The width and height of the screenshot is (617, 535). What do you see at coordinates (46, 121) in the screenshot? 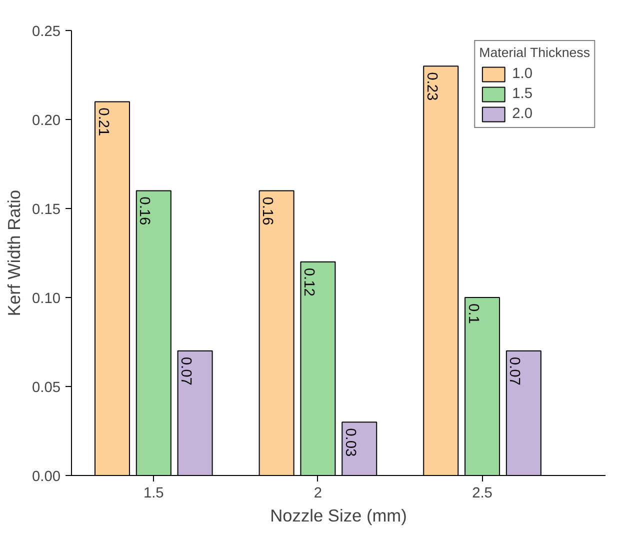
I see `y-tick-label: 0.20` at bounding box center [46, 121].